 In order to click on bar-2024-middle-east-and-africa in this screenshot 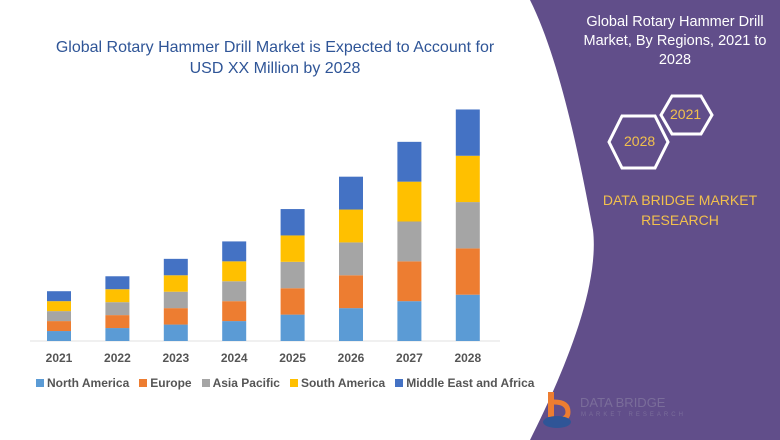, I will do `click(234, 251)`.